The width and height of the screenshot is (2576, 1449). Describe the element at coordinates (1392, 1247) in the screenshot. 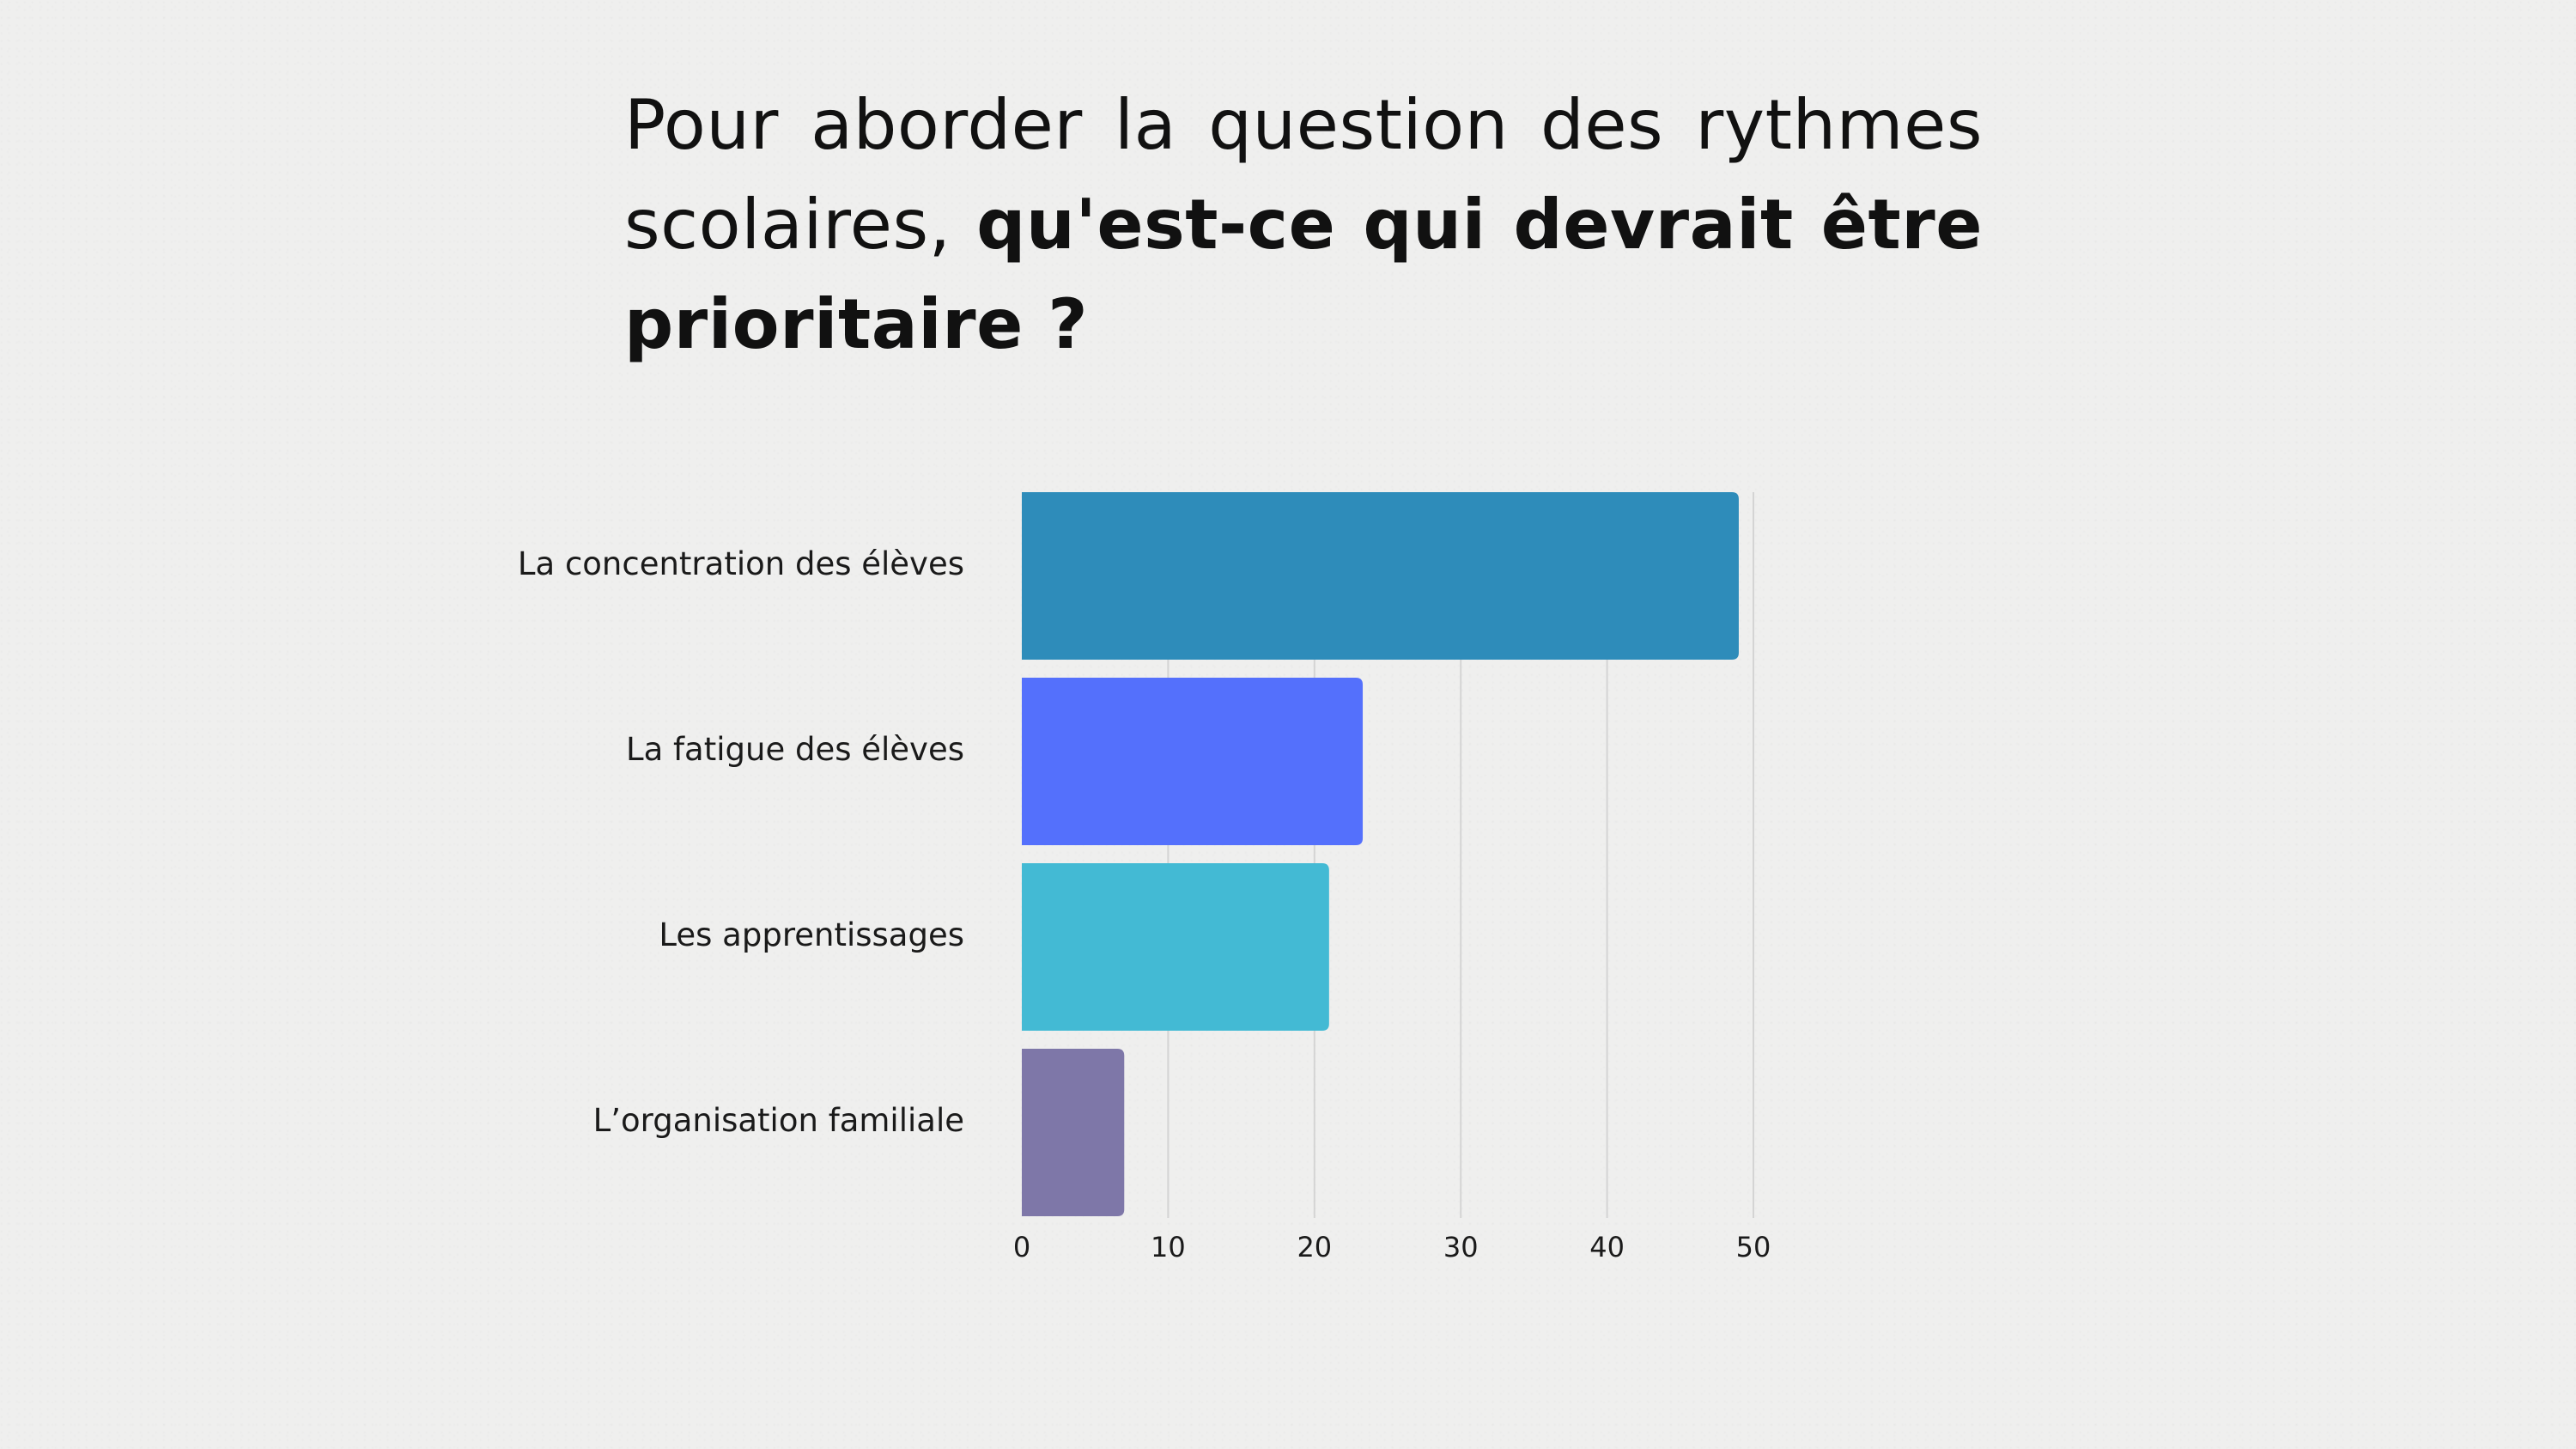

I see `x-axis-tick-labels: 0 10 20 30 40 50` at that location.